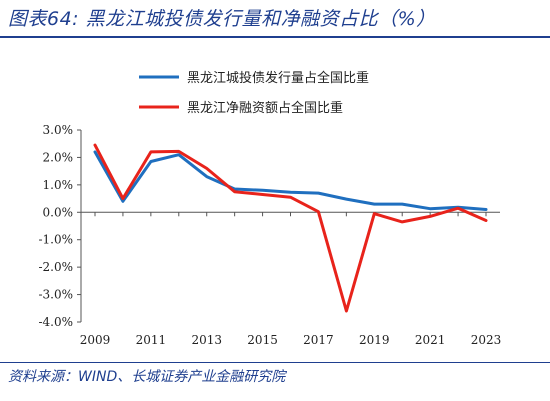 This screenshot has height=401, width=550. What do you see at coordinates (55, 240) in the screenshot?
I see `y-tick-label: -1.0%` at bounding box center [55, 240].